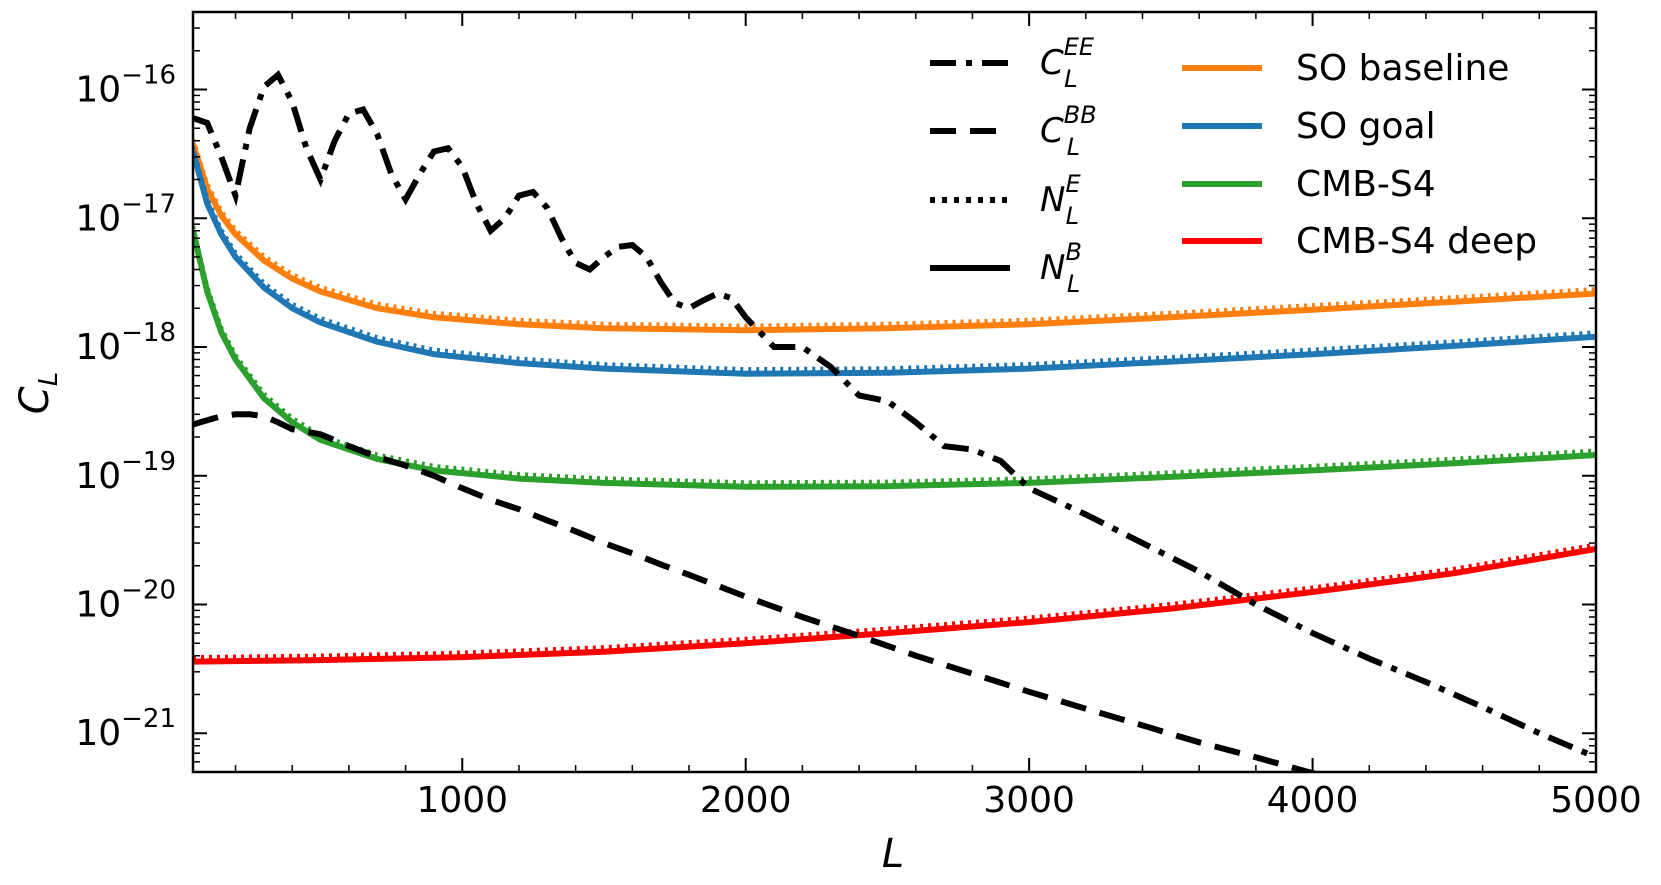 The width and height of the screenshot is (1661, 885). Describe the element at coordinates (125, 86) in the screenshot. I see `y-tick-label: 10−16` at that location.